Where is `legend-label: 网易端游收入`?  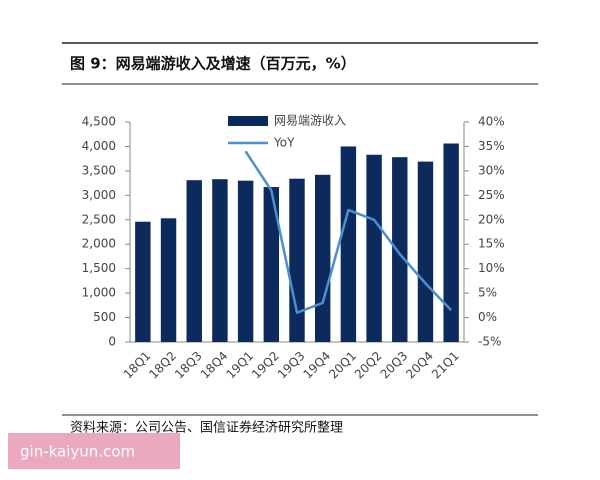 legend-label: 网易端游收入 is located at coordinates (310, 121).